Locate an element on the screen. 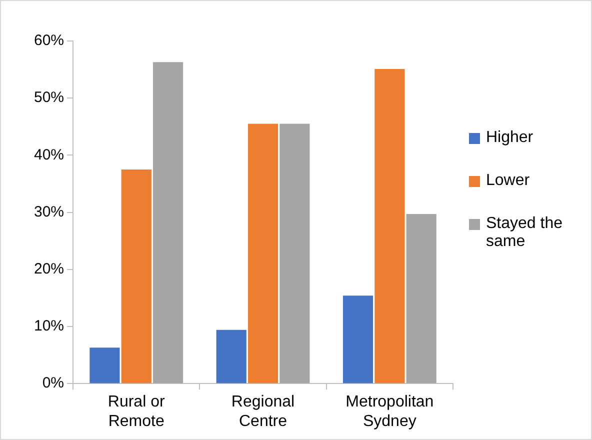 This screenshot has height=440, width=592. legend-label: Higher is located at coordinates (510, 138).